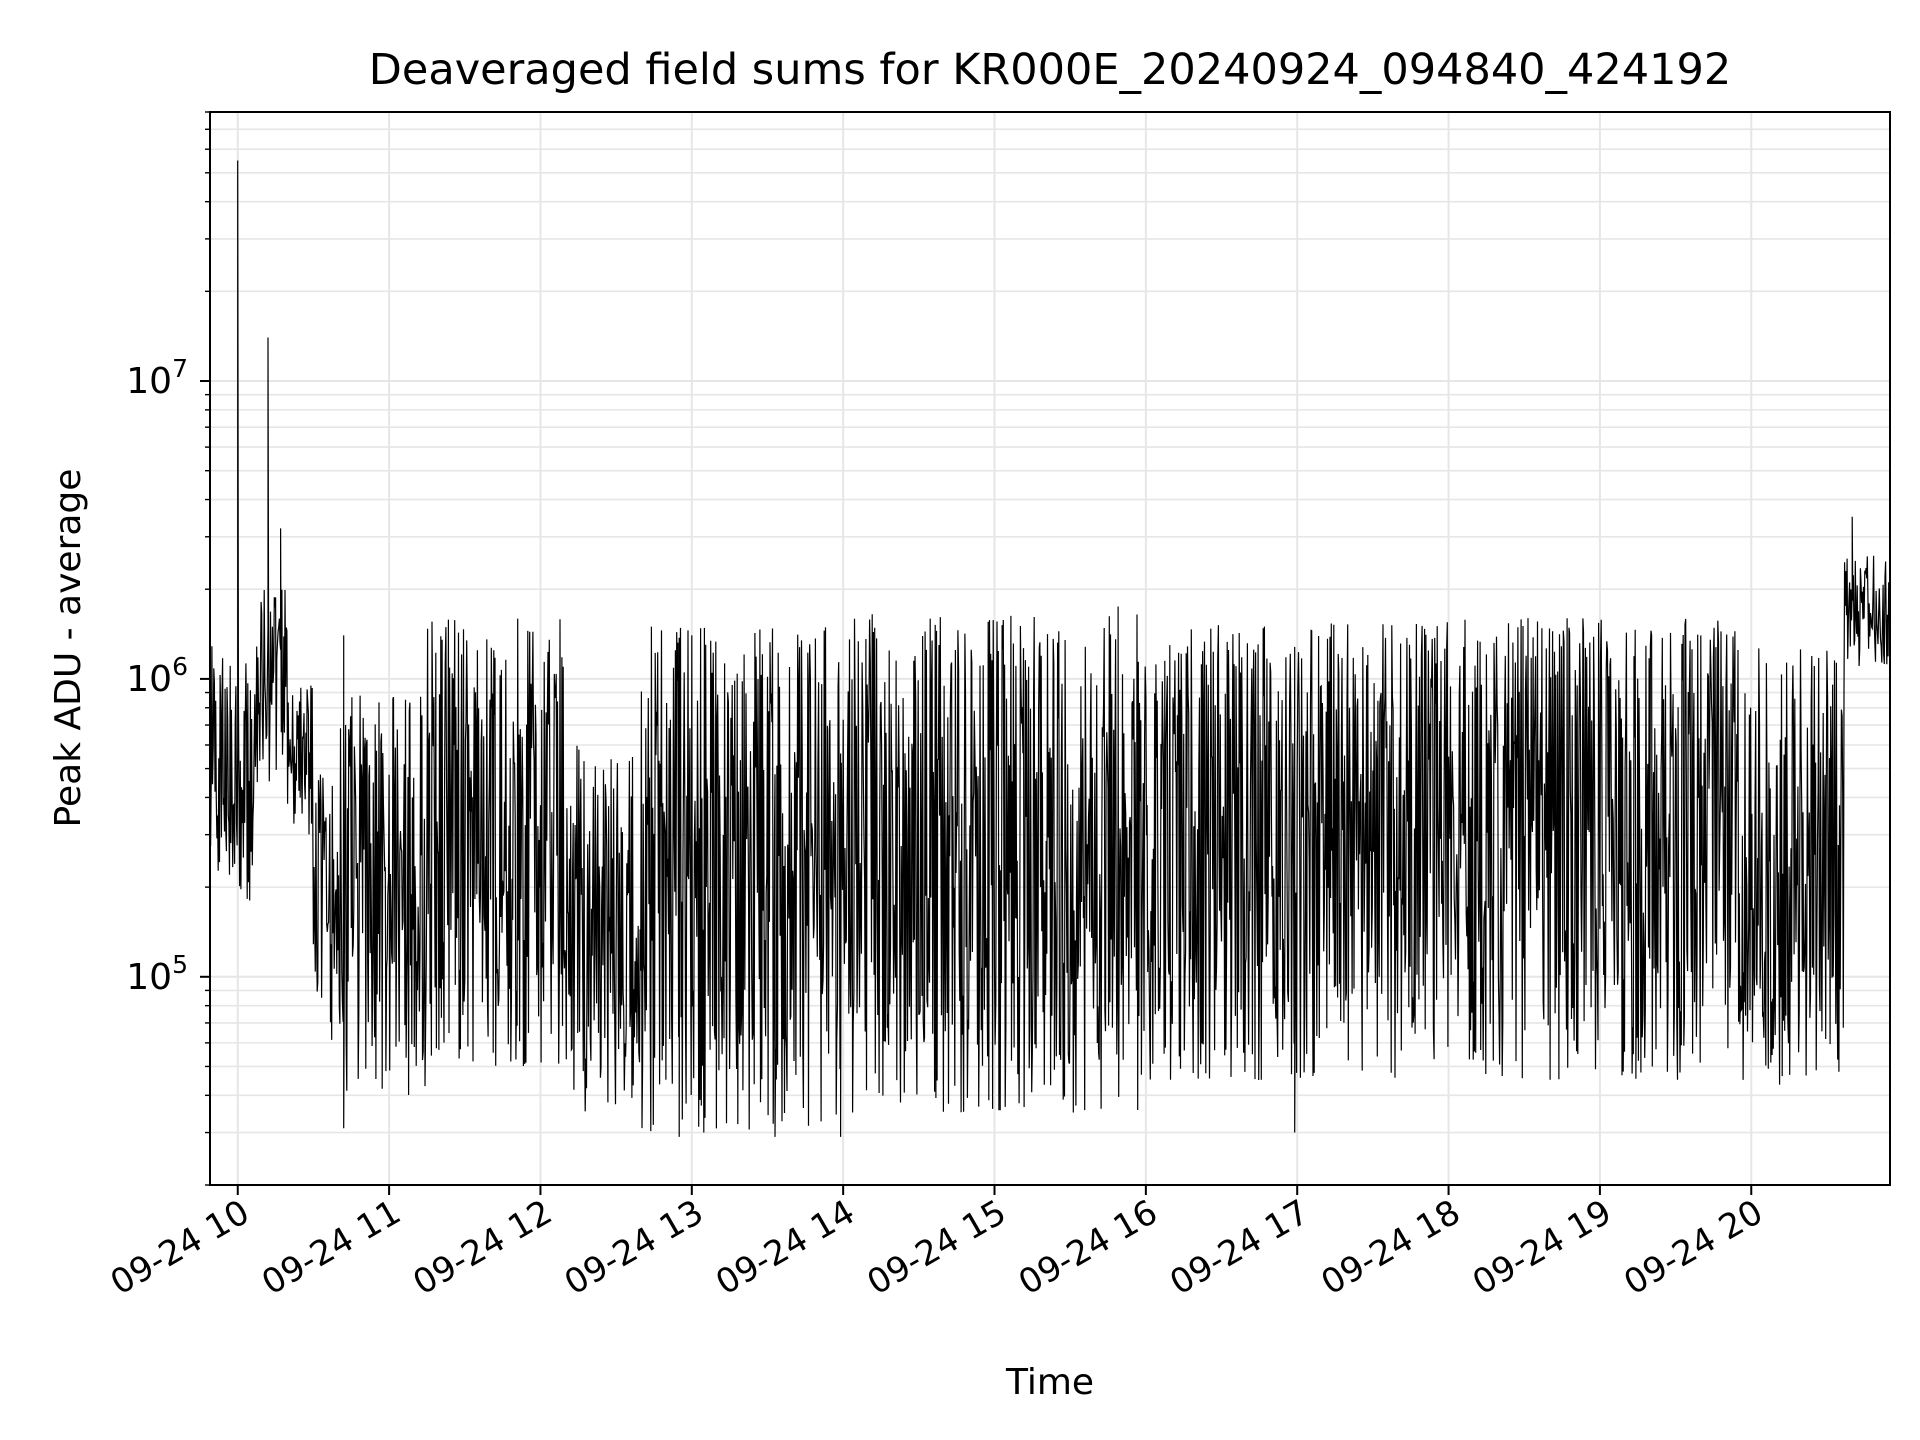 The image size is (1920, 1440). Describe the element at coordinates (1088, 1247) in the screenshot. I see `x-tick-label: 09-24 16` at that location.